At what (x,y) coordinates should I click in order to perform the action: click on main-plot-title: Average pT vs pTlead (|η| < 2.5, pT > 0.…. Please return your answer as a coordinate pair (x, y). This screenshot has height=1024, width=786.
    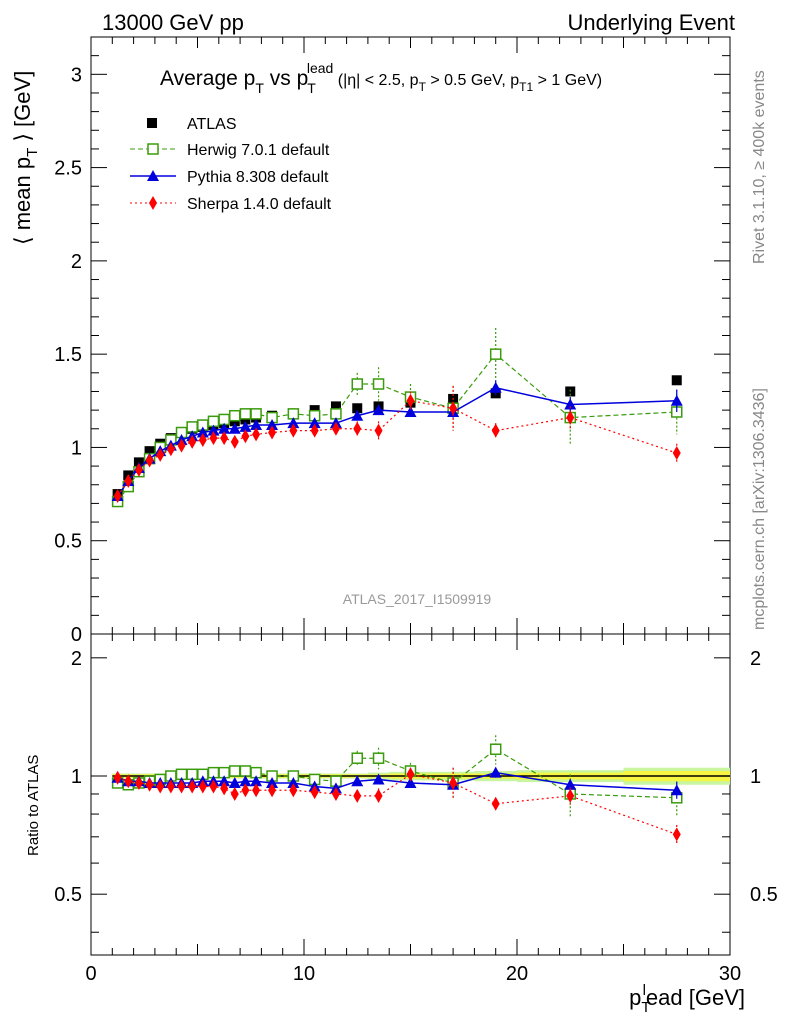
    Looking at the image, I should click on (381, 78).